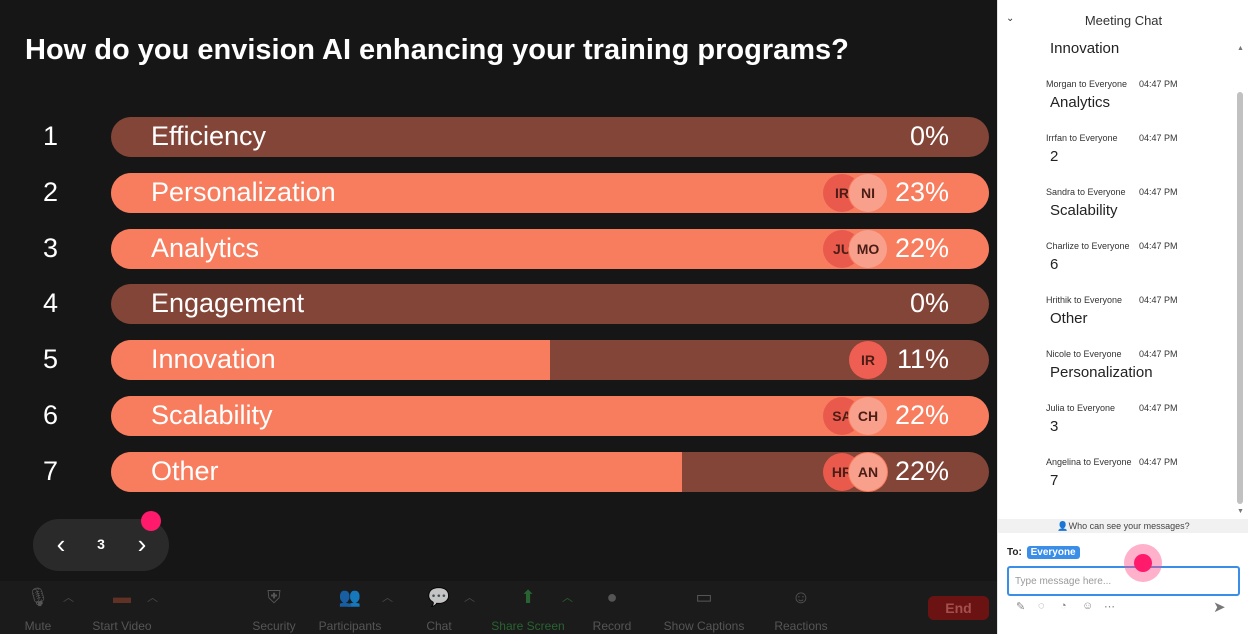  I want to click on participants-button: 👥 Participants, so click(350, 609).